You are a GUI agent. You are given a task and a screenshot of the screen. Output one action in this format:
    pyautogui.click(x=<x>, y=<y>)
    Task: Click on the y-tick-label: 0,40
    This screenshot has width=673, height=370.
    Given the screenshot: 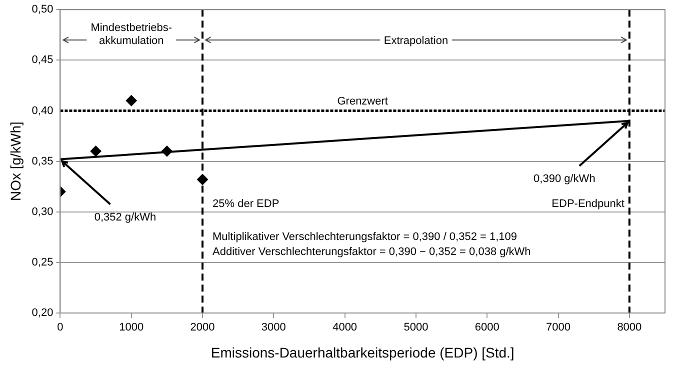 What is the action you would take?
    pyautogui.click(x=43, y=110)
    